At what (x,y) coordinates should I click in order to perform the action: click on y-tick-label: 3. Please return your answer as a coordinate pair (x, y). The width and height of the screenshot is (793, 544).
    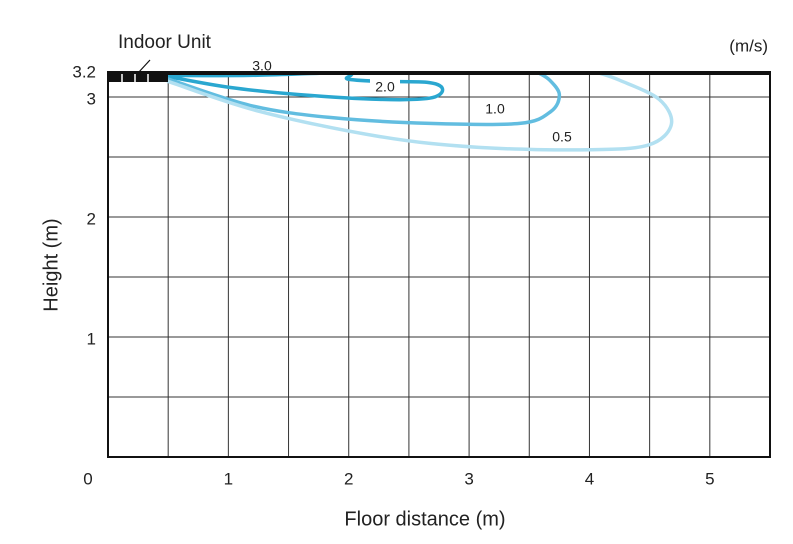
    Looking at the image, I should click on (91, 98).